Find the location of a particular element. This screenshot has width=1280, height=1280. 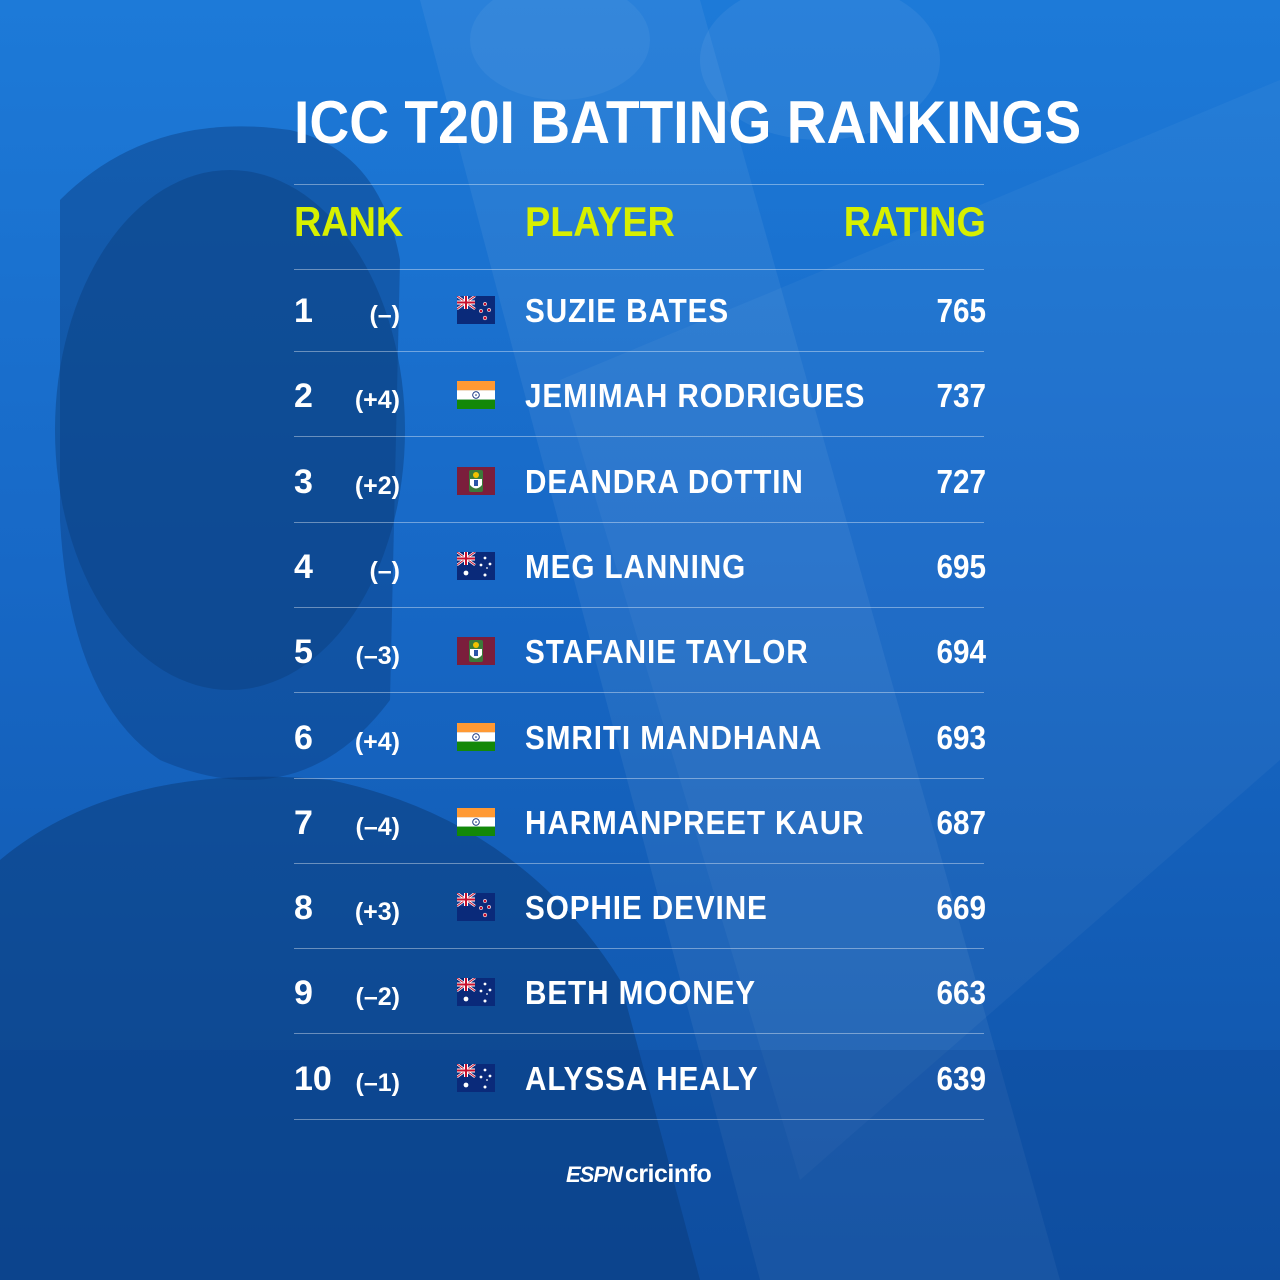

rank-change: (–2) is located at coordinates (377, 997).